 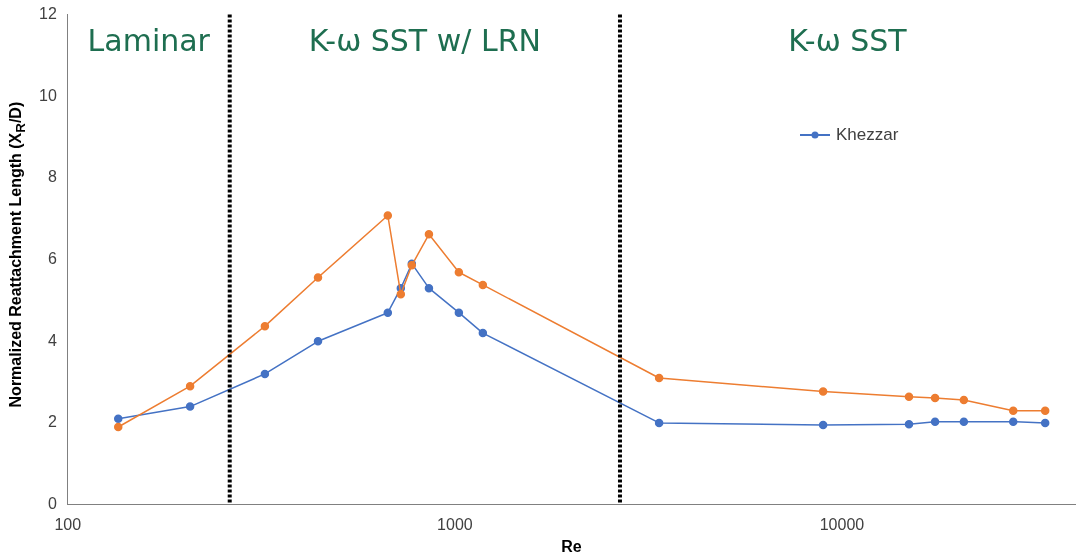 I want to click on y-tick-label: 8, so click(x=52, y=177).